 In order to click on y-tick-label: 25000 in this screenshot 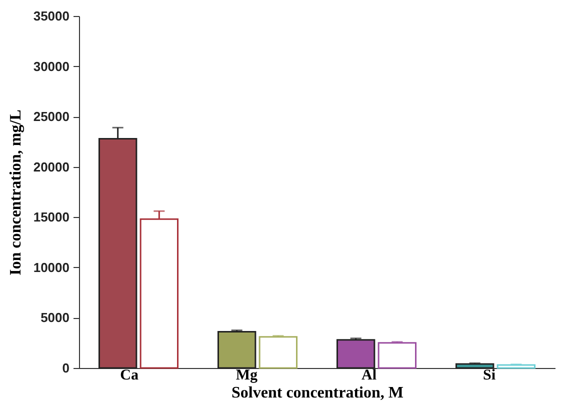, I will do `click(51, 116)`.